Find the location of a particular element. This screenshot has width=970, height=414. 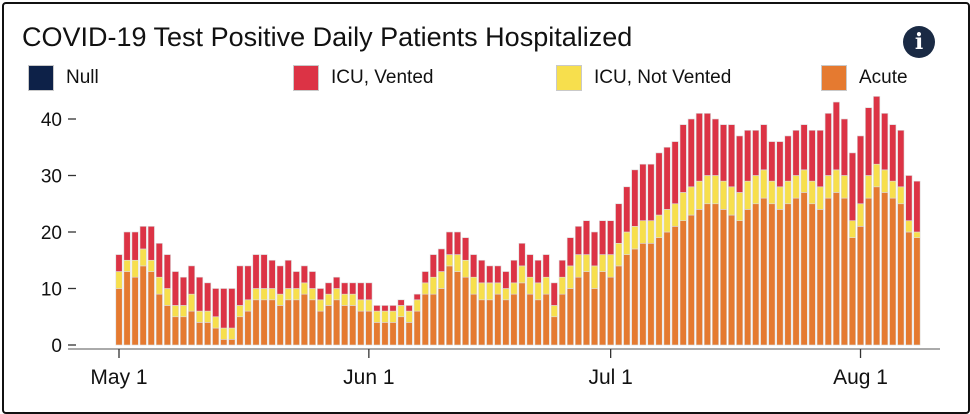

legend-item-icu-vented: ICU, Vented is located at coordinates (363, 78).